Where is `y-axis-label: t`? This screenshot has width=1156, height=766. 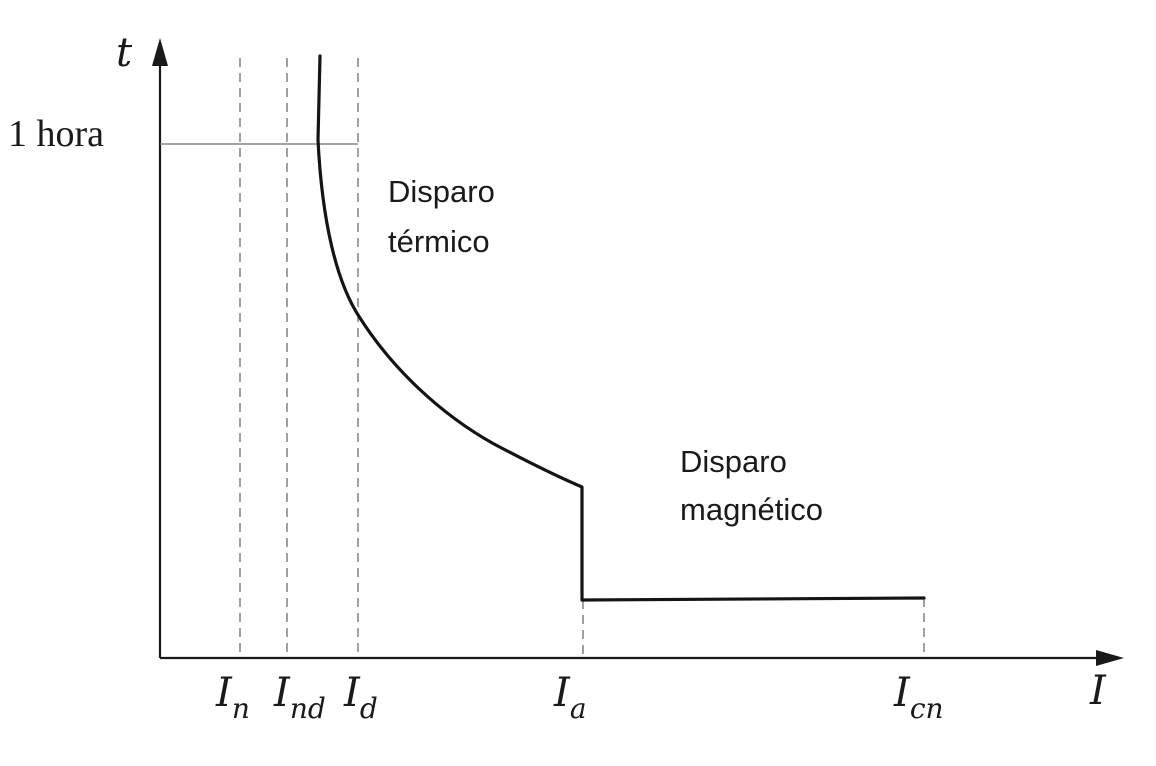
y-axis-label: t is located at coordinates (124, 53).